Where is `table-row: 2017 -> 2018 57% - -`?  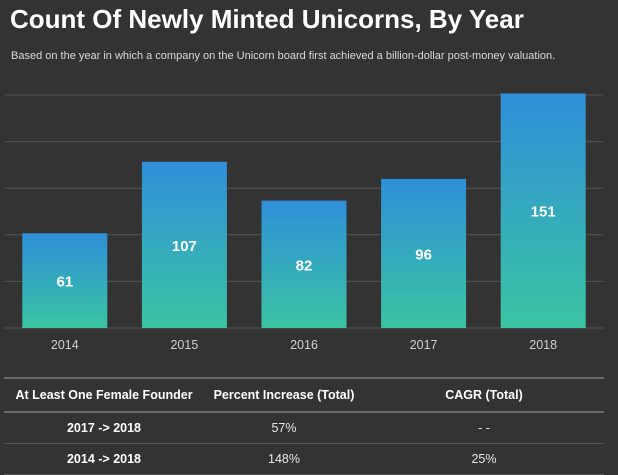
table-row: 2017 -> 2018 57% - - is located at coordinates (304, 428).